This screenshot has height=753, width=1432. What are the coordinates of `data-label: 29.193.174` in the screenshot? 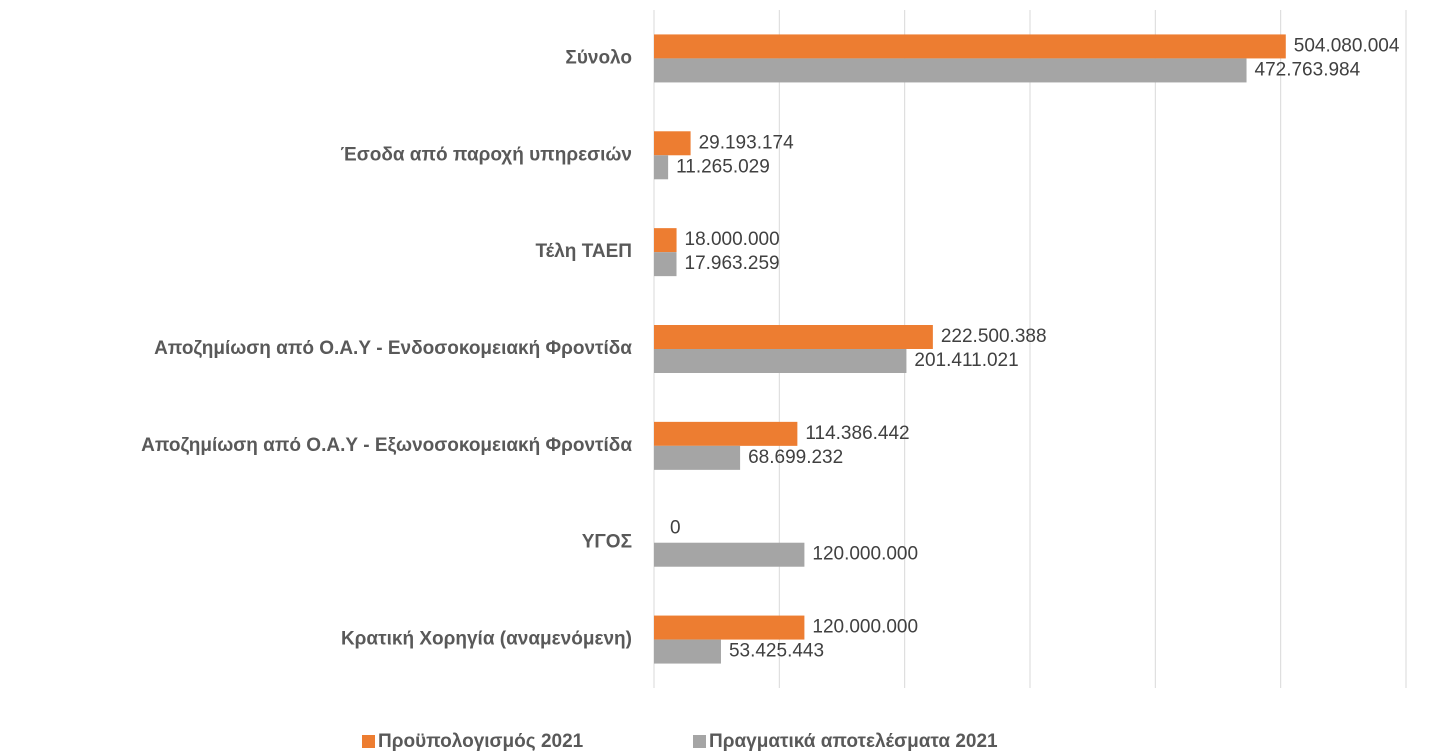 It's located at (747, 142).